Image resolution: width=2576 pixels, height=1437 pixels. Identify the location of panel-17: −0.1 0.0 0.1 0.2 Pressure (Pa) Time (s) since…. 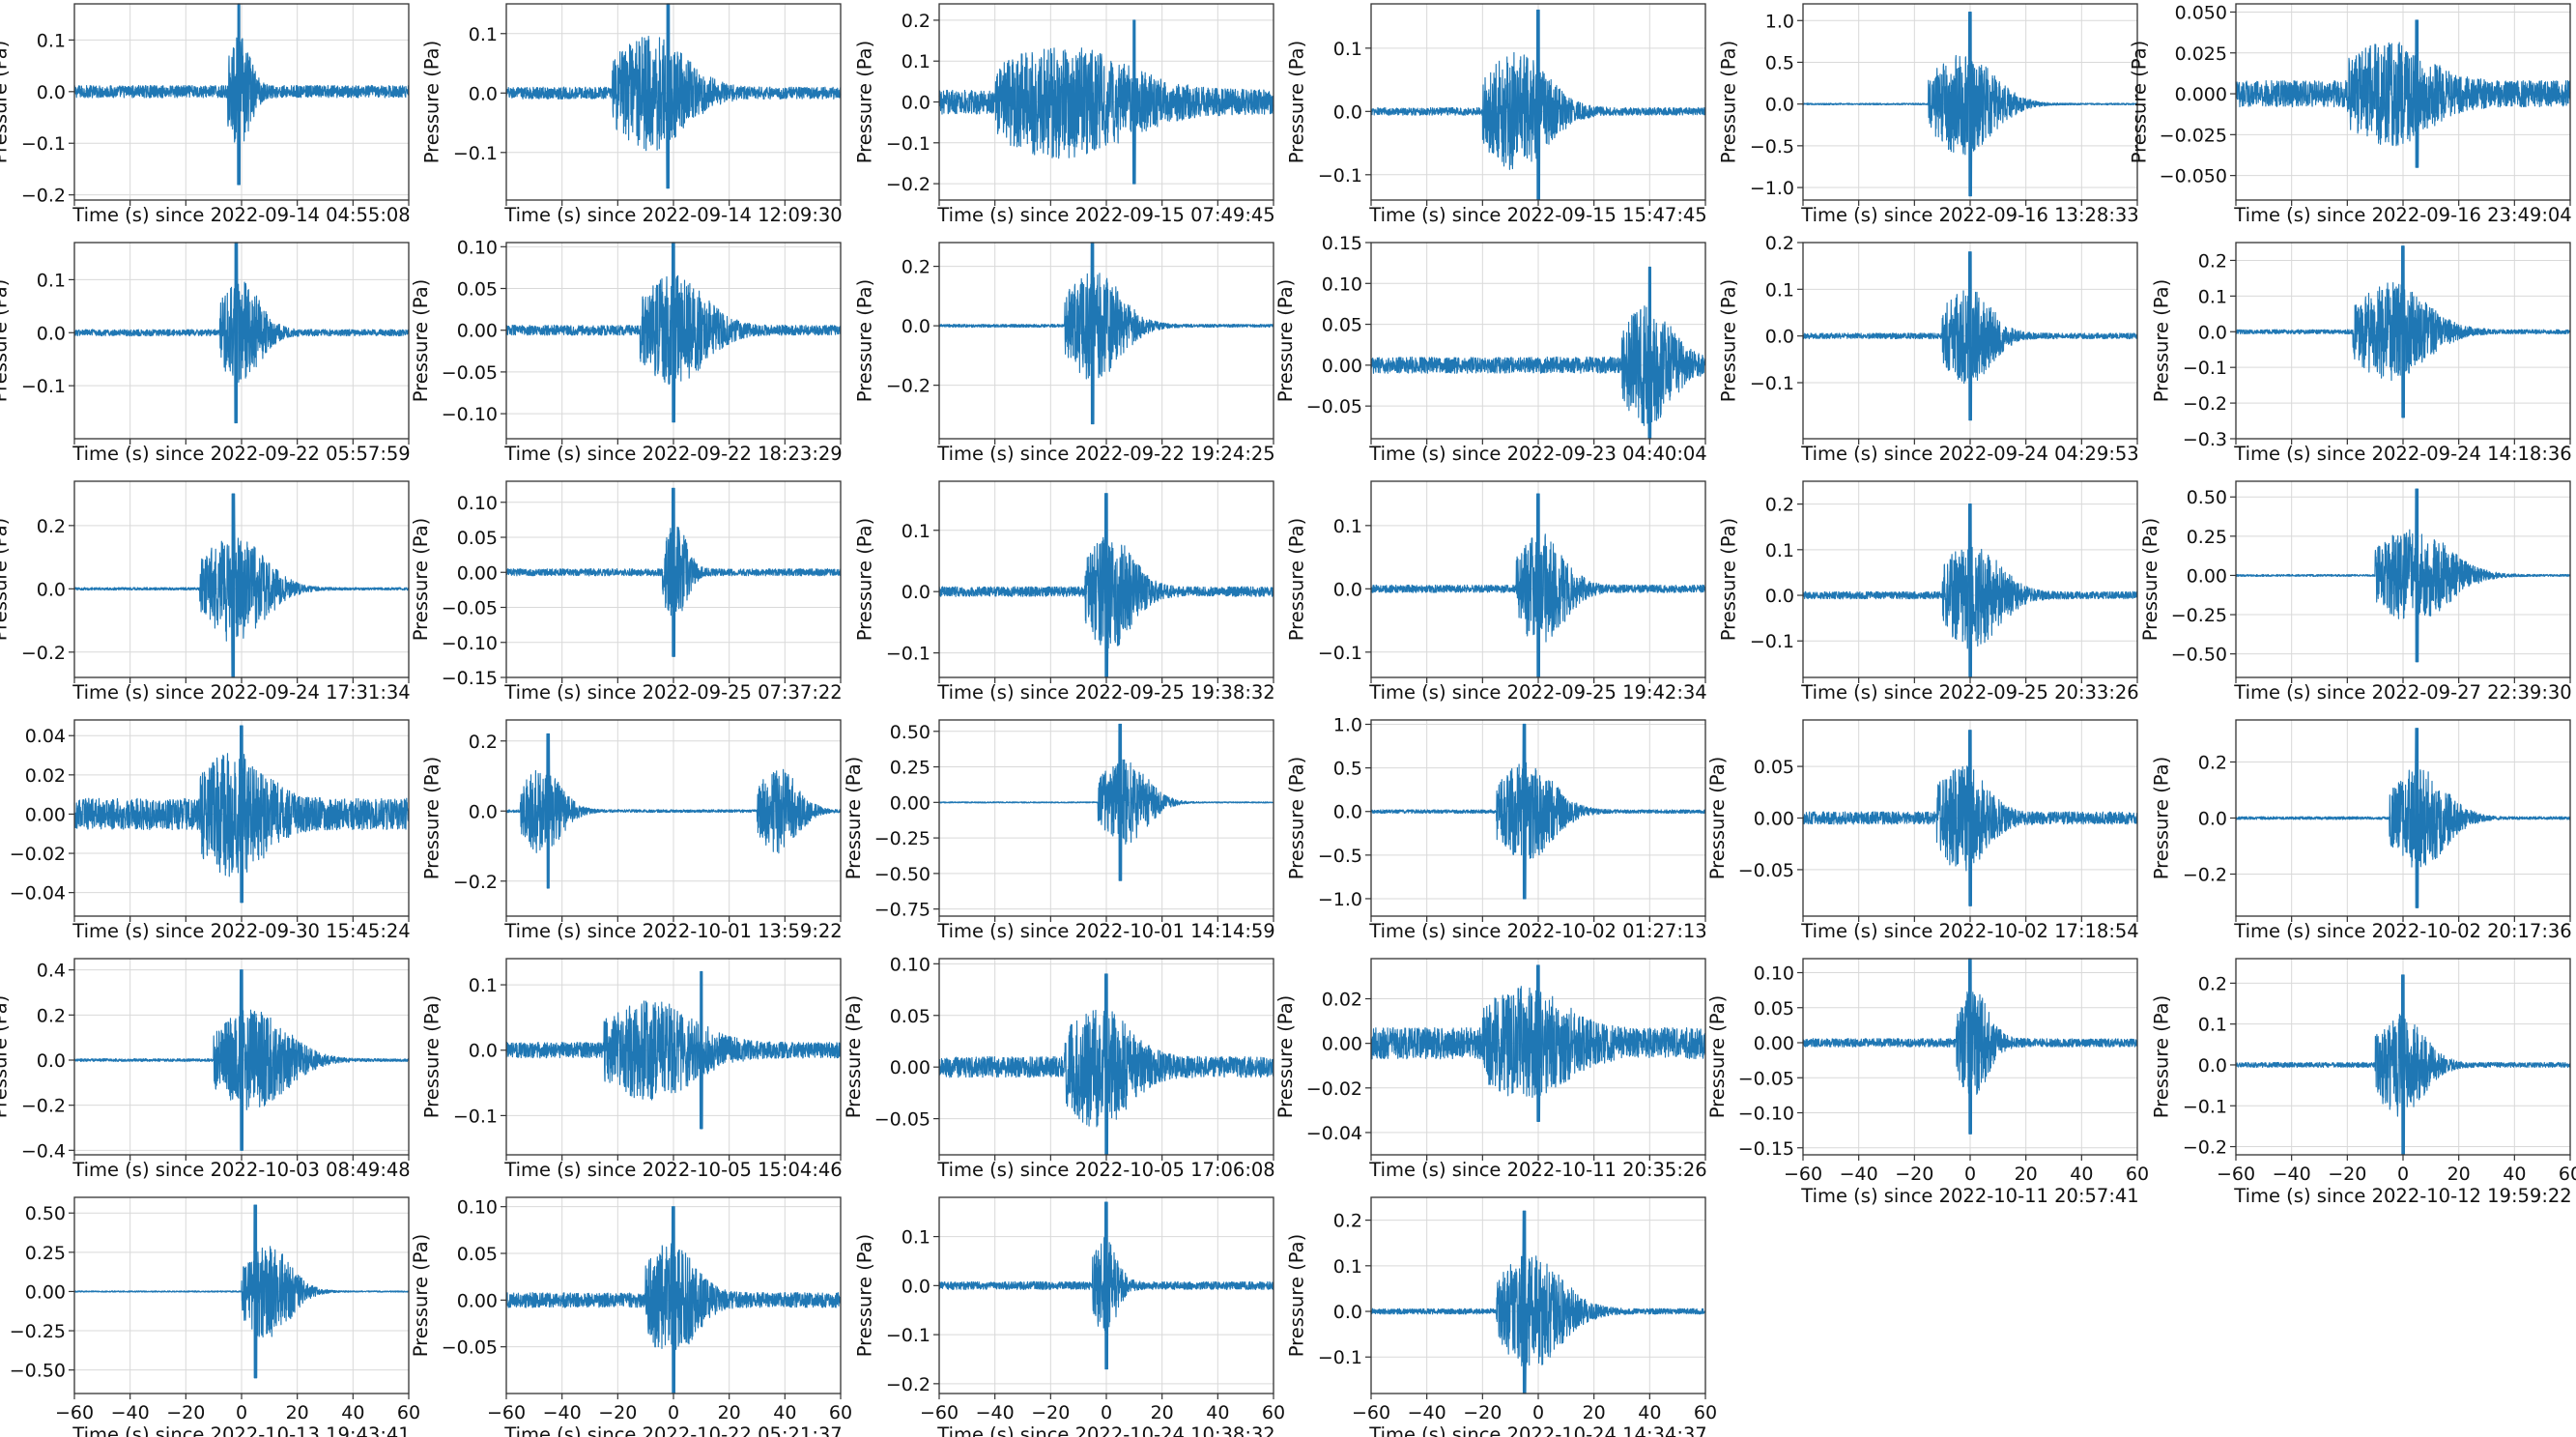
(1929, 592).